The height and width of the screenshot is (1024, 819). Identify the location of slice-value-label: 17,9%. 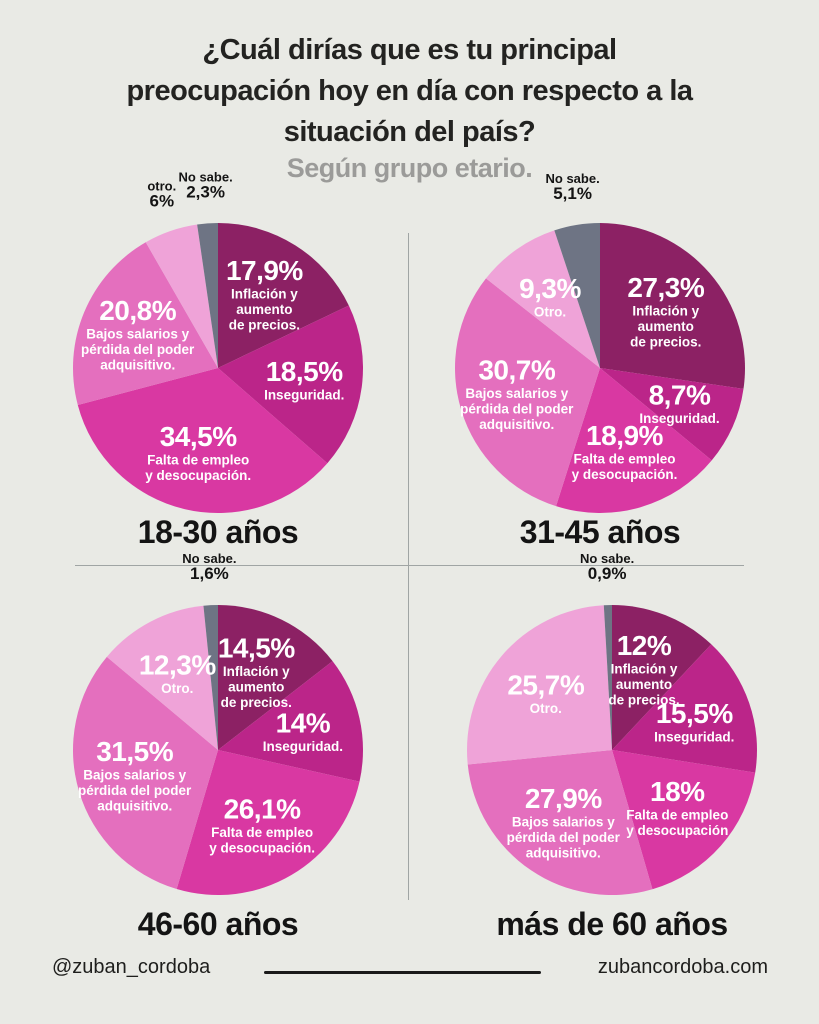
(264, 270).